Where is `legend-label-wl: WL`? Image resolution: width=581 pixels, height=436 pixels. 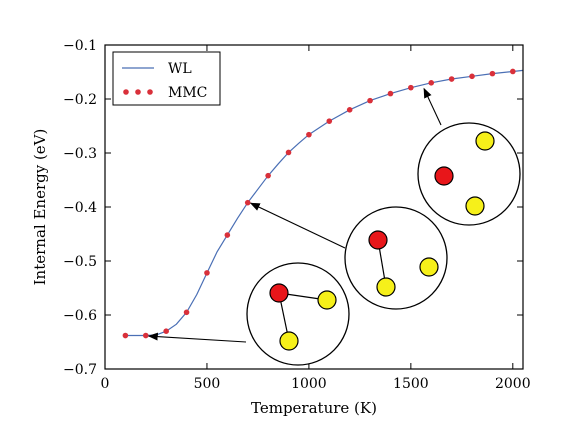
legend-label-wl: WL is located at coordinates (180, 69).